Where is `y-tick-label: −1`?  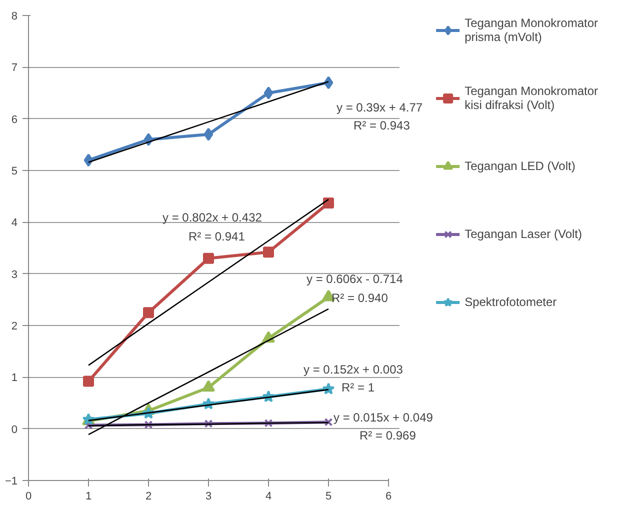
y-tick-label: −1 is located at coordinates (11, 482).